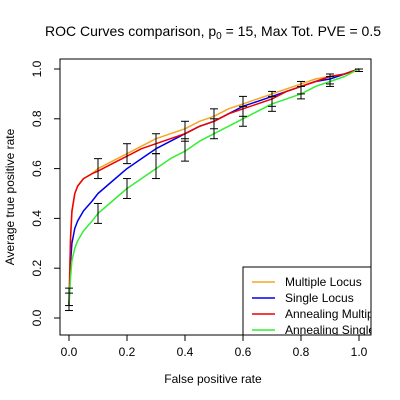 The image size is (400, 400). What do you see at coordinates (359, 352) in the screenshot?
I see `x-tick-label-5: 1.0` at bounding box center [359, 352].